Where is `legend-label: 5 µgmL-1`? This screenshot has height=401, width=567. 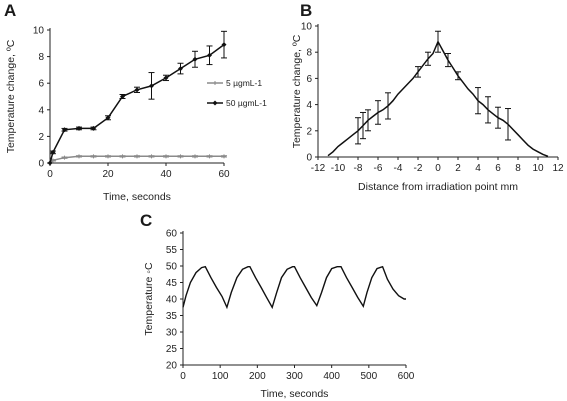
legend-label: 5 µgmL-1 is located at coordinates (244, 83).